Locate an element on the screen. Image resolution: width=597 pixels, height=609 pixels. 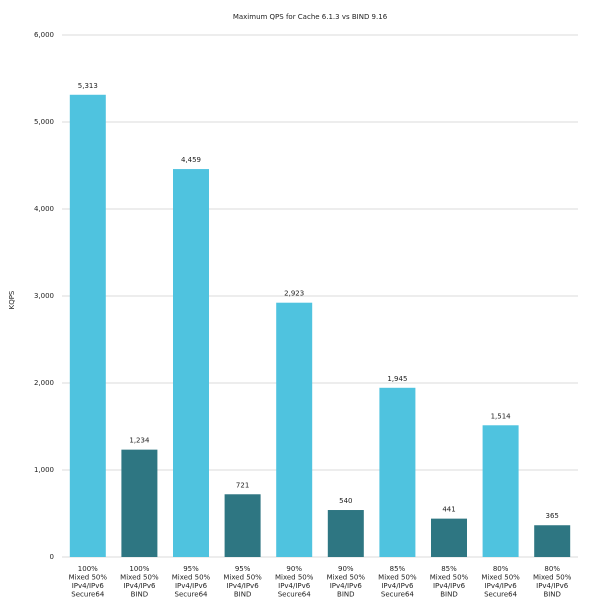
value-label: 5,313 is located at coordinates (88, 86).